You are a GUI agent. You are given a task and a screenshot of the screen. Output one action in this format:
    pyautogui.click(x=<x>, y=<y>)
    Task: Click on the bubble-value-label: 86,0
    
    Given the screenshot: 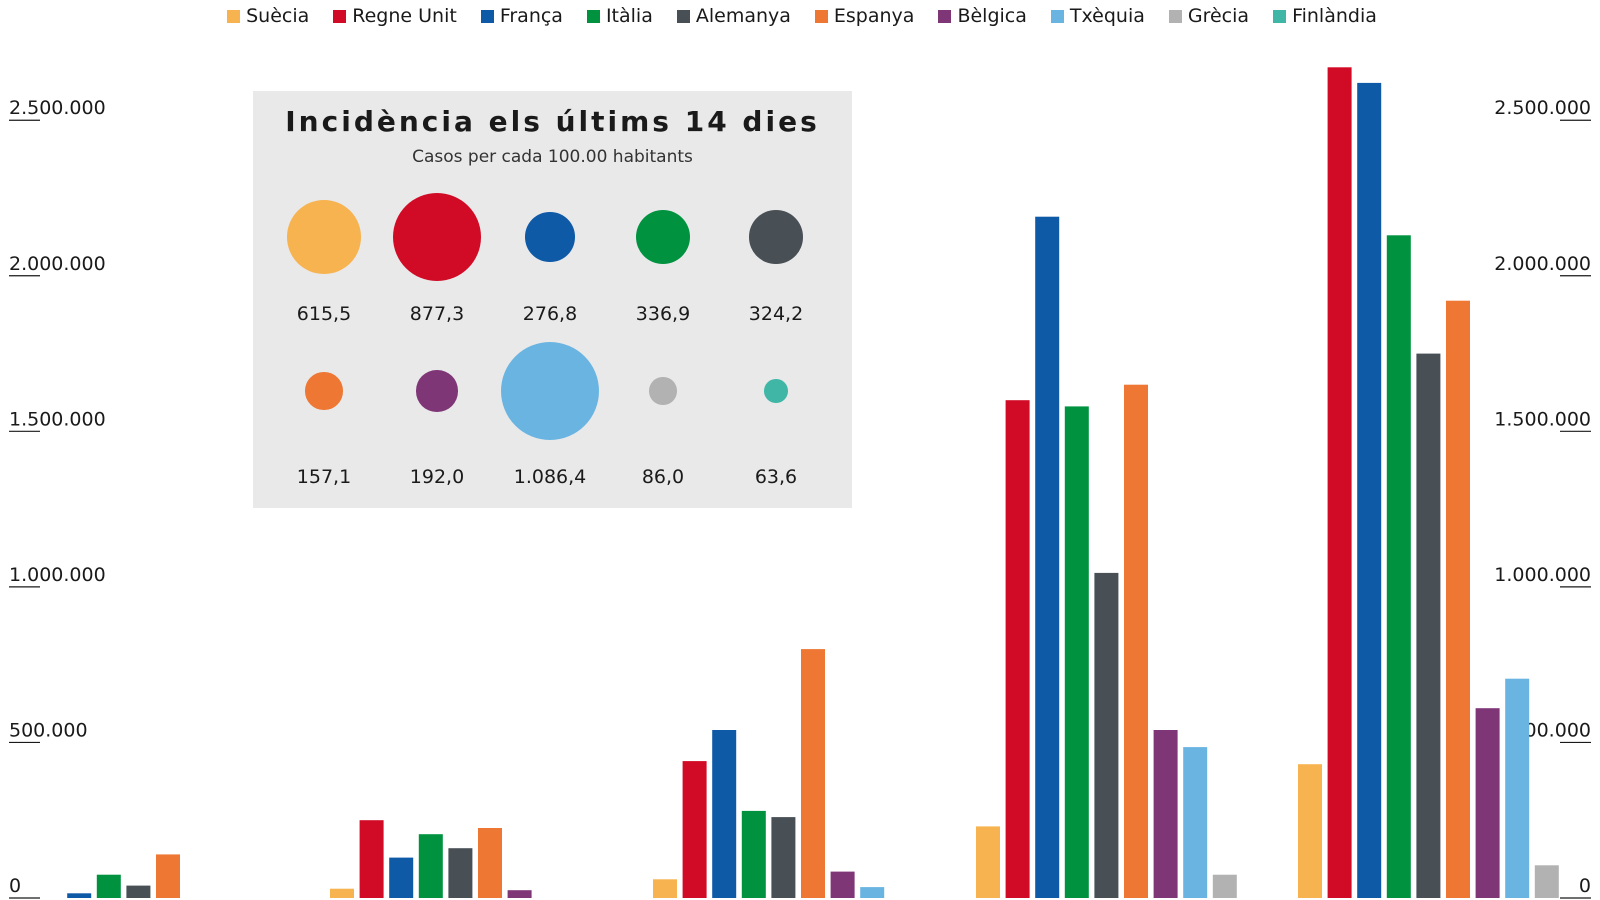 What is the action you would take?
    pyautogui.click(x=663, y=477)
    